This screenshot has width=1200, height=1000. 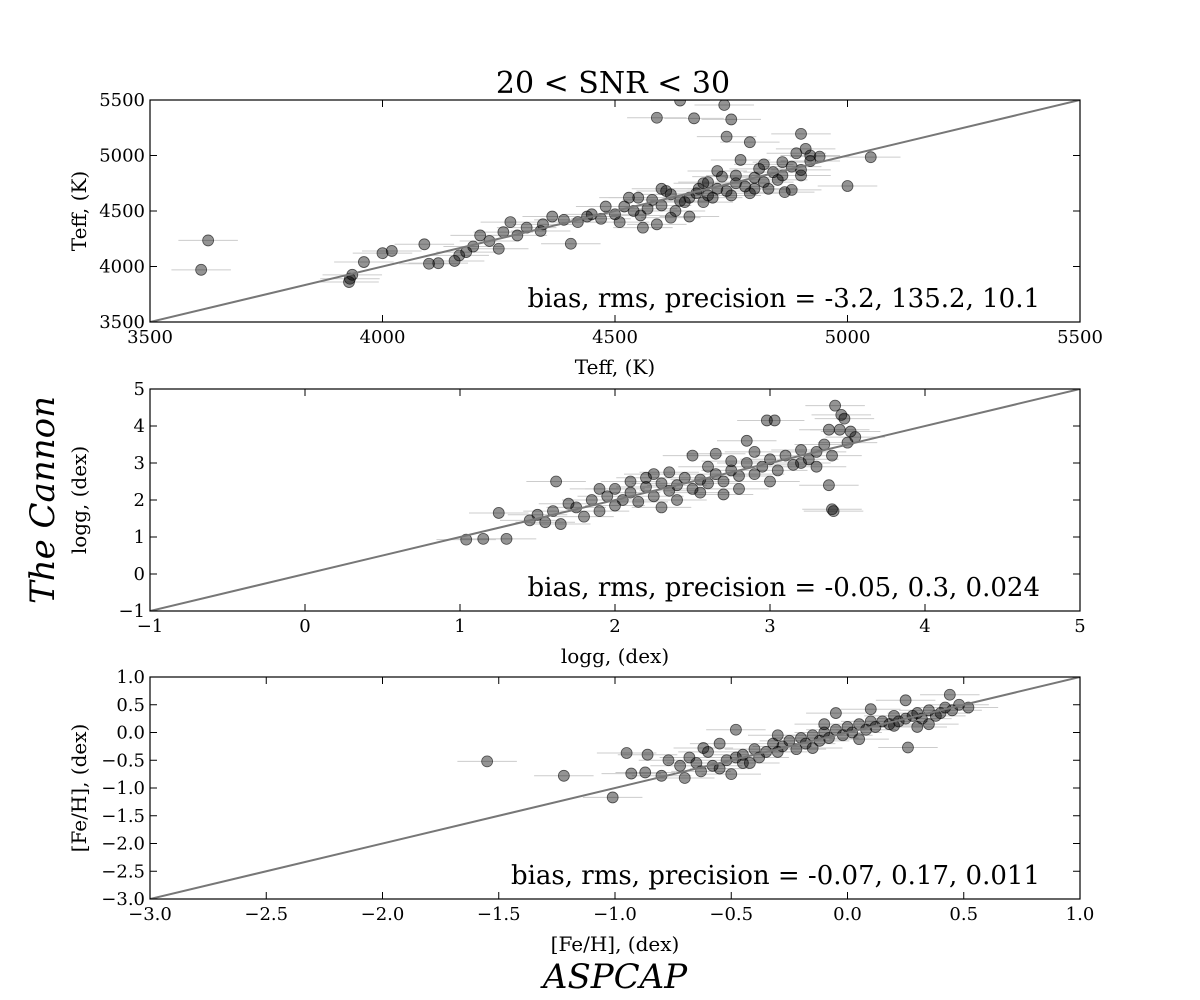 I want to click on x-tick-label: 5, so click(x=1079, y=626).